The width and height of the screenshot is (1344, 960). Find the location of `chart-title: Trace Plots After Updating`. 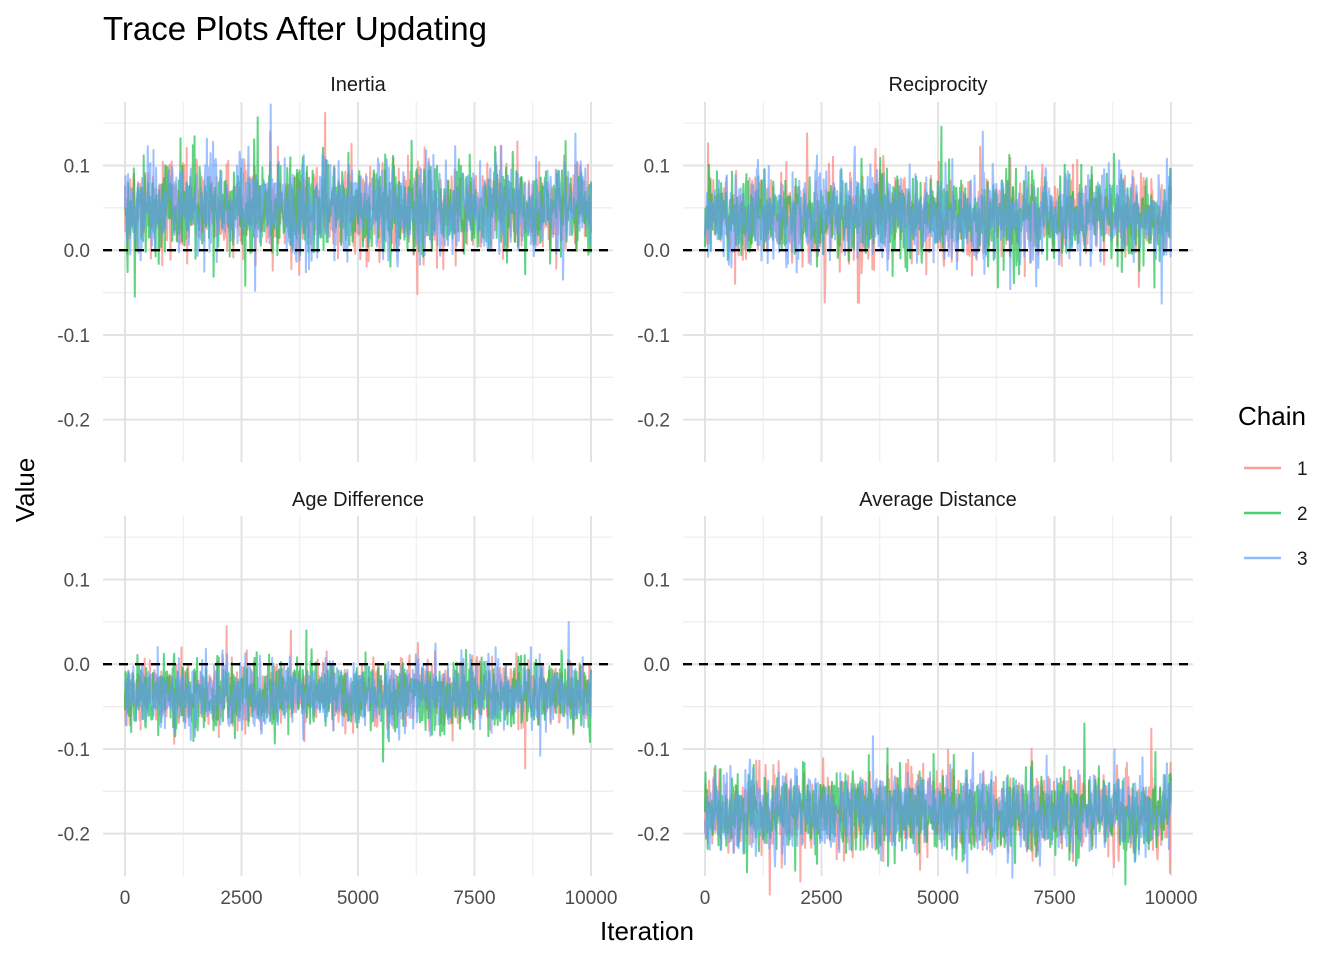

chart-title: Trace Plots After Updating is located at coordinates (295, 28).